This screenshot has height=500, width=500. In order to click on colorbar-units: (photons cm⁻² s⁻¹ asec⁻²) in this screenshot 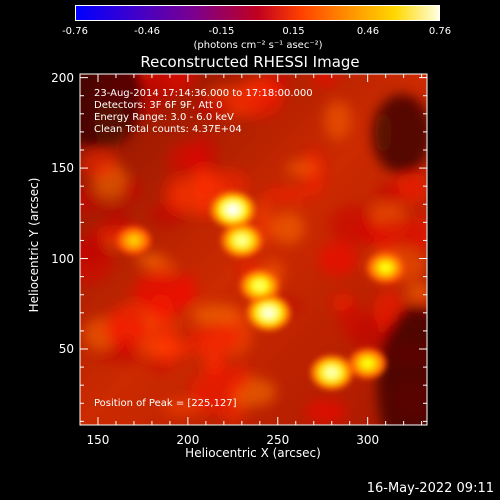, I will do `click(258, 45)`.